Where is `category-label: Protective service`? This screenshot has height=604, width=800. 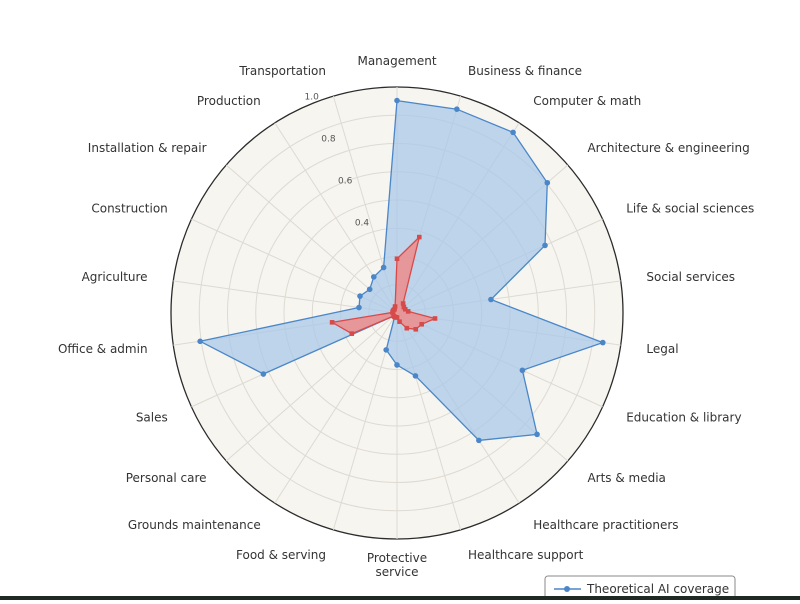
category-label: Protective service is located at coordinates (397, 565).